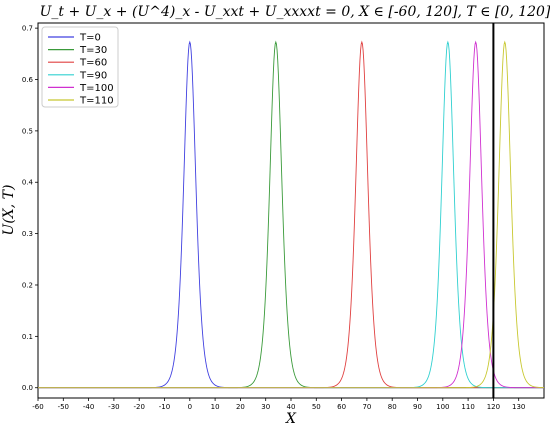  Describe the element at coordinates (341, 407) in the screenshot. I see `x-tick-label: 60` at that location.